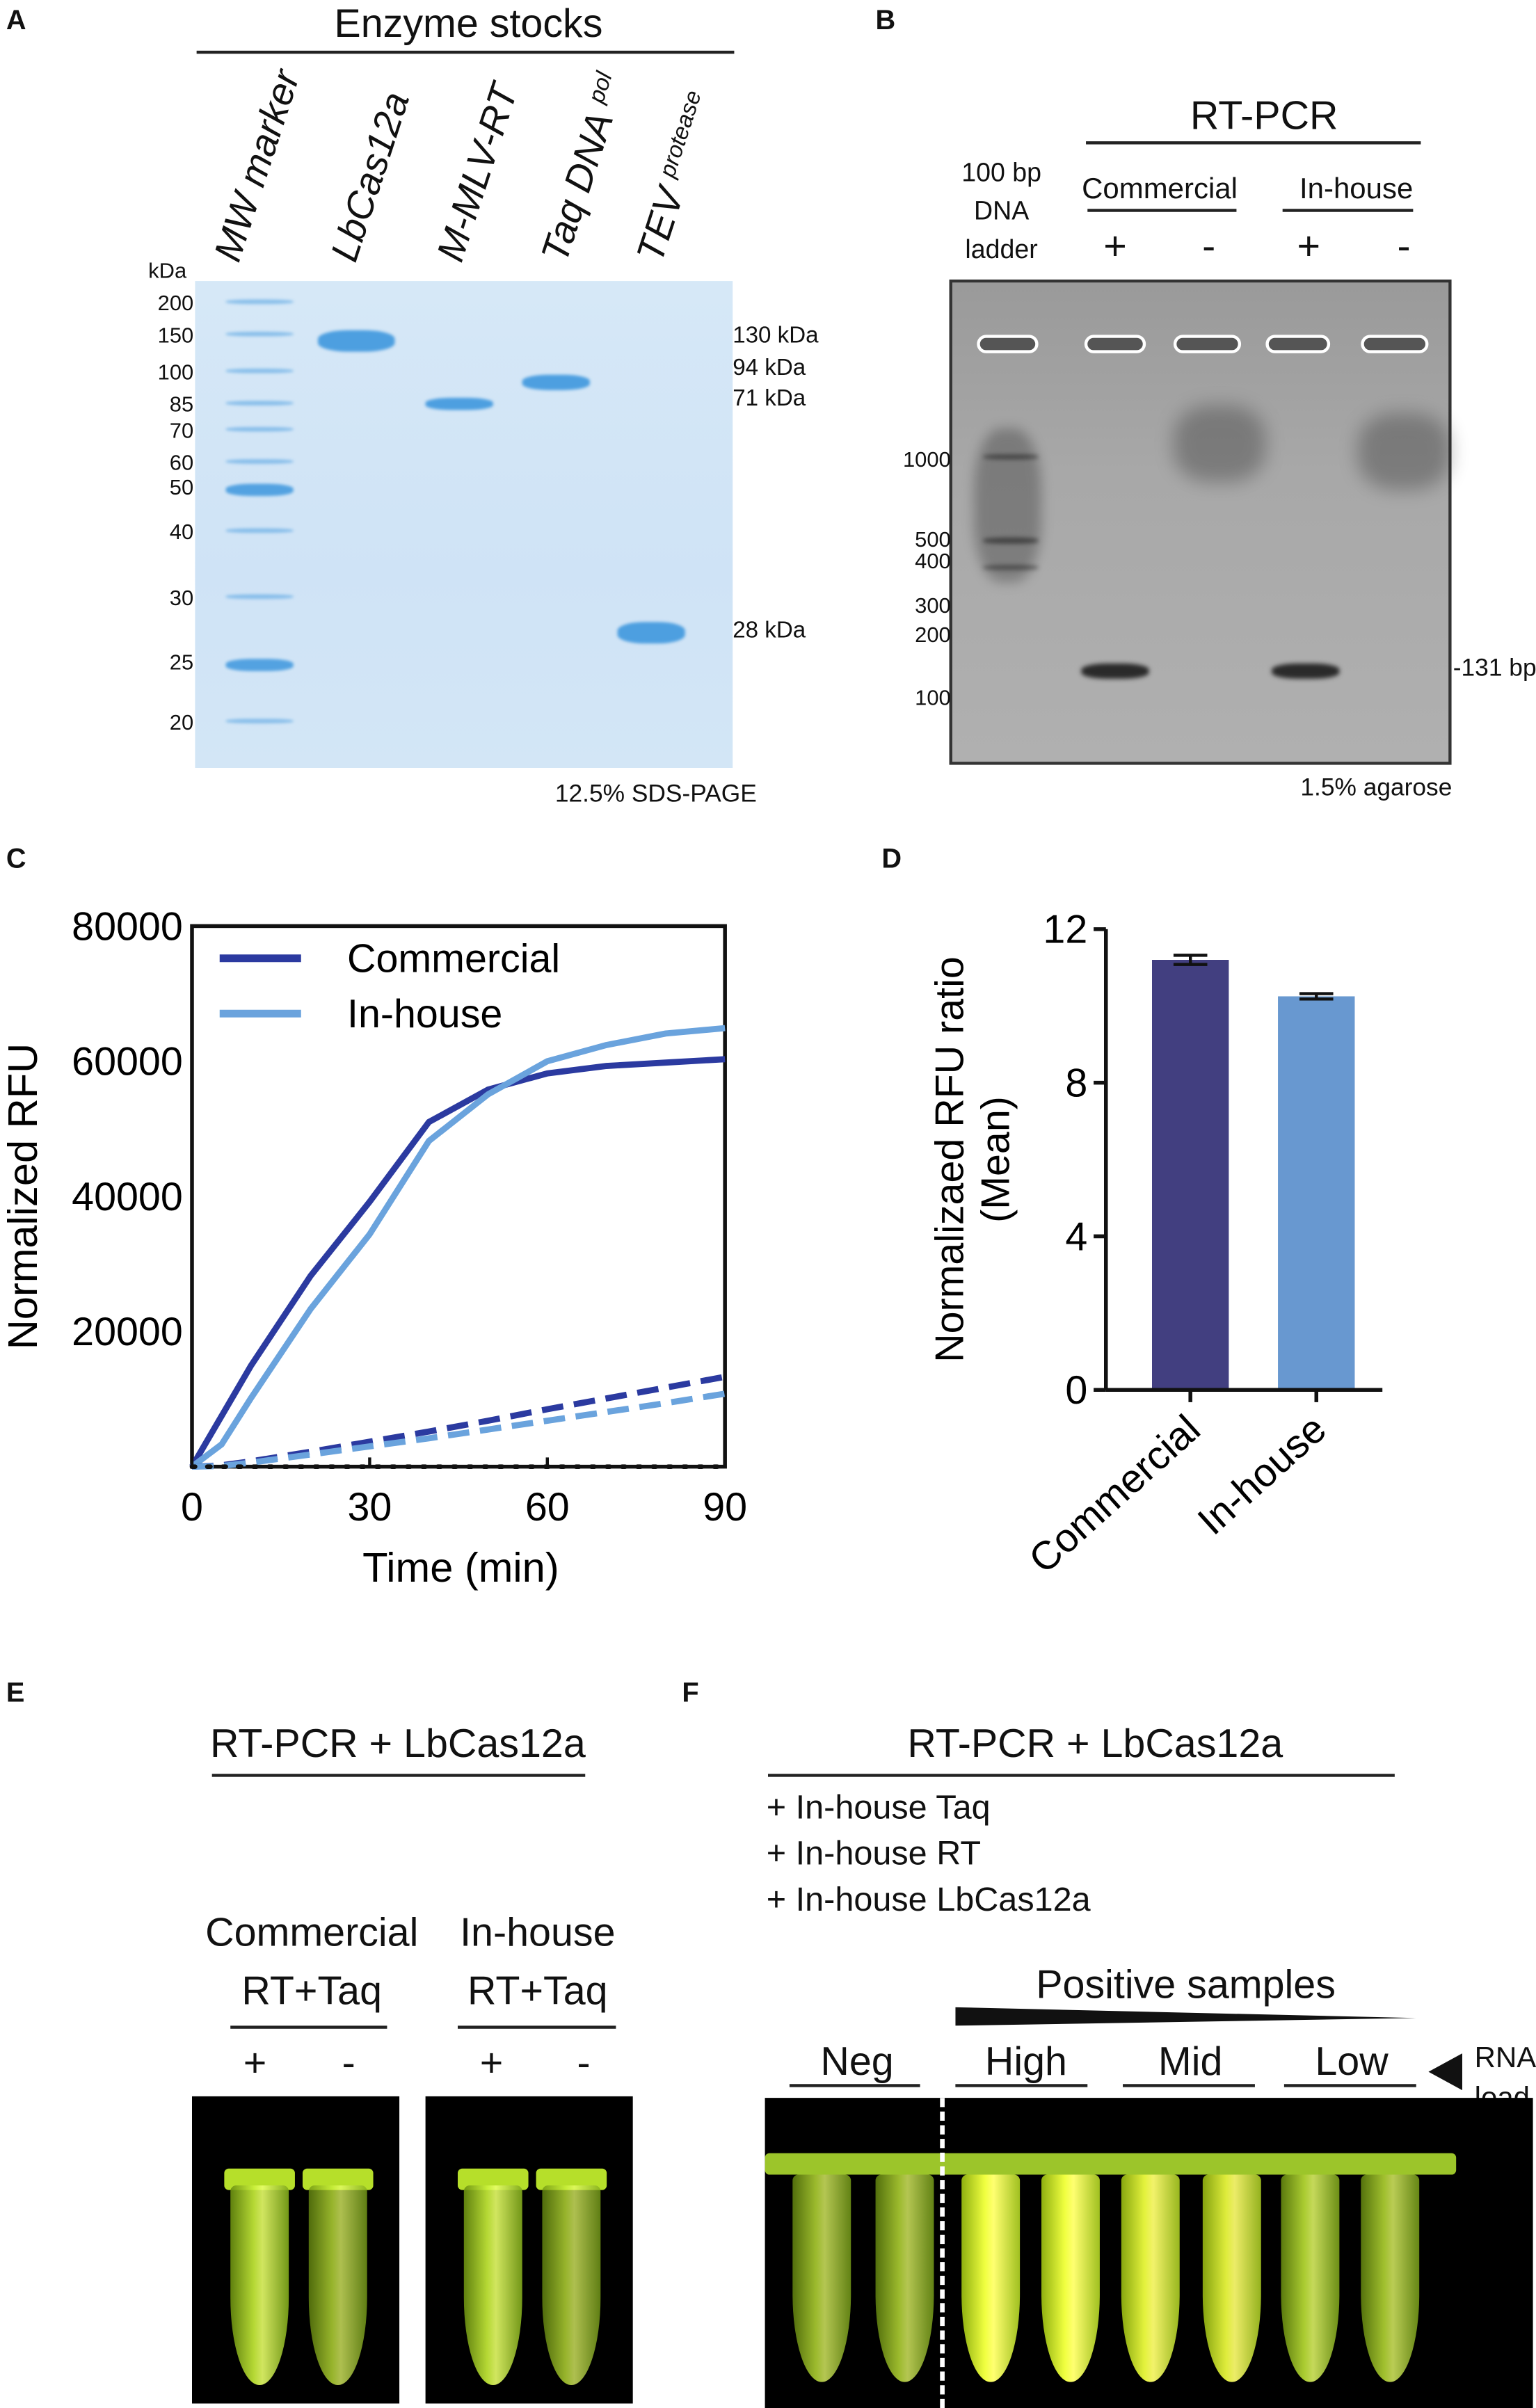 The width and height of the screenshot is (1536, 2408). What do you see at coordinates (23, 1196) in the screenshot?
I see `y-axis-label: Normalized RFU` at bounding box center [23, 1196].